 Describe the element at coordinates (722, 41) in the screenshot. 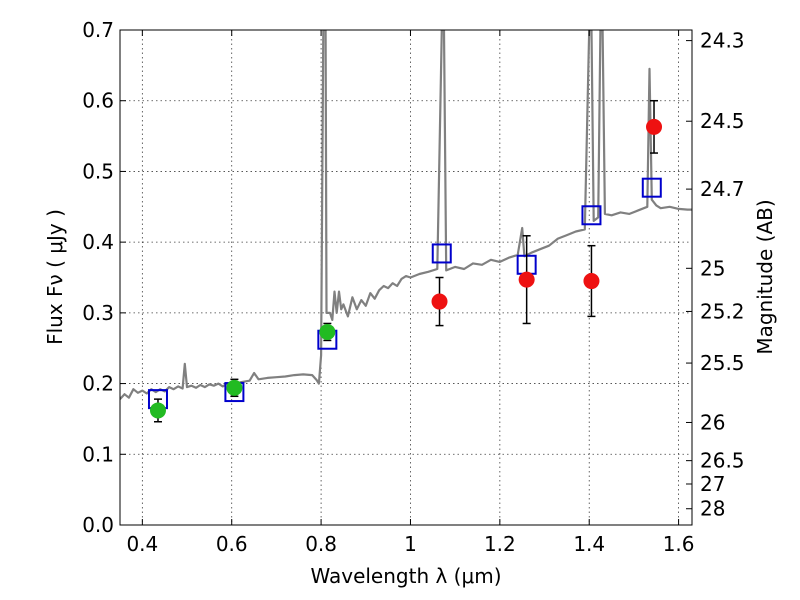

I see `right-tick-label: 24.3` at that location.